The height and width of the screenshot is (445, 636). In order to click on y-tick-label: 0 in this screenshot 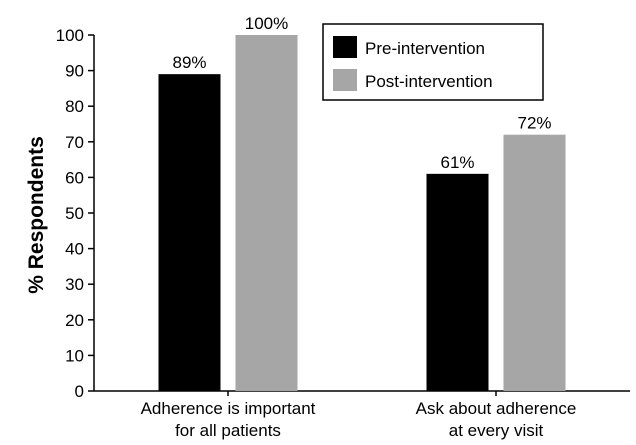, I will do `click(79, 391)`.